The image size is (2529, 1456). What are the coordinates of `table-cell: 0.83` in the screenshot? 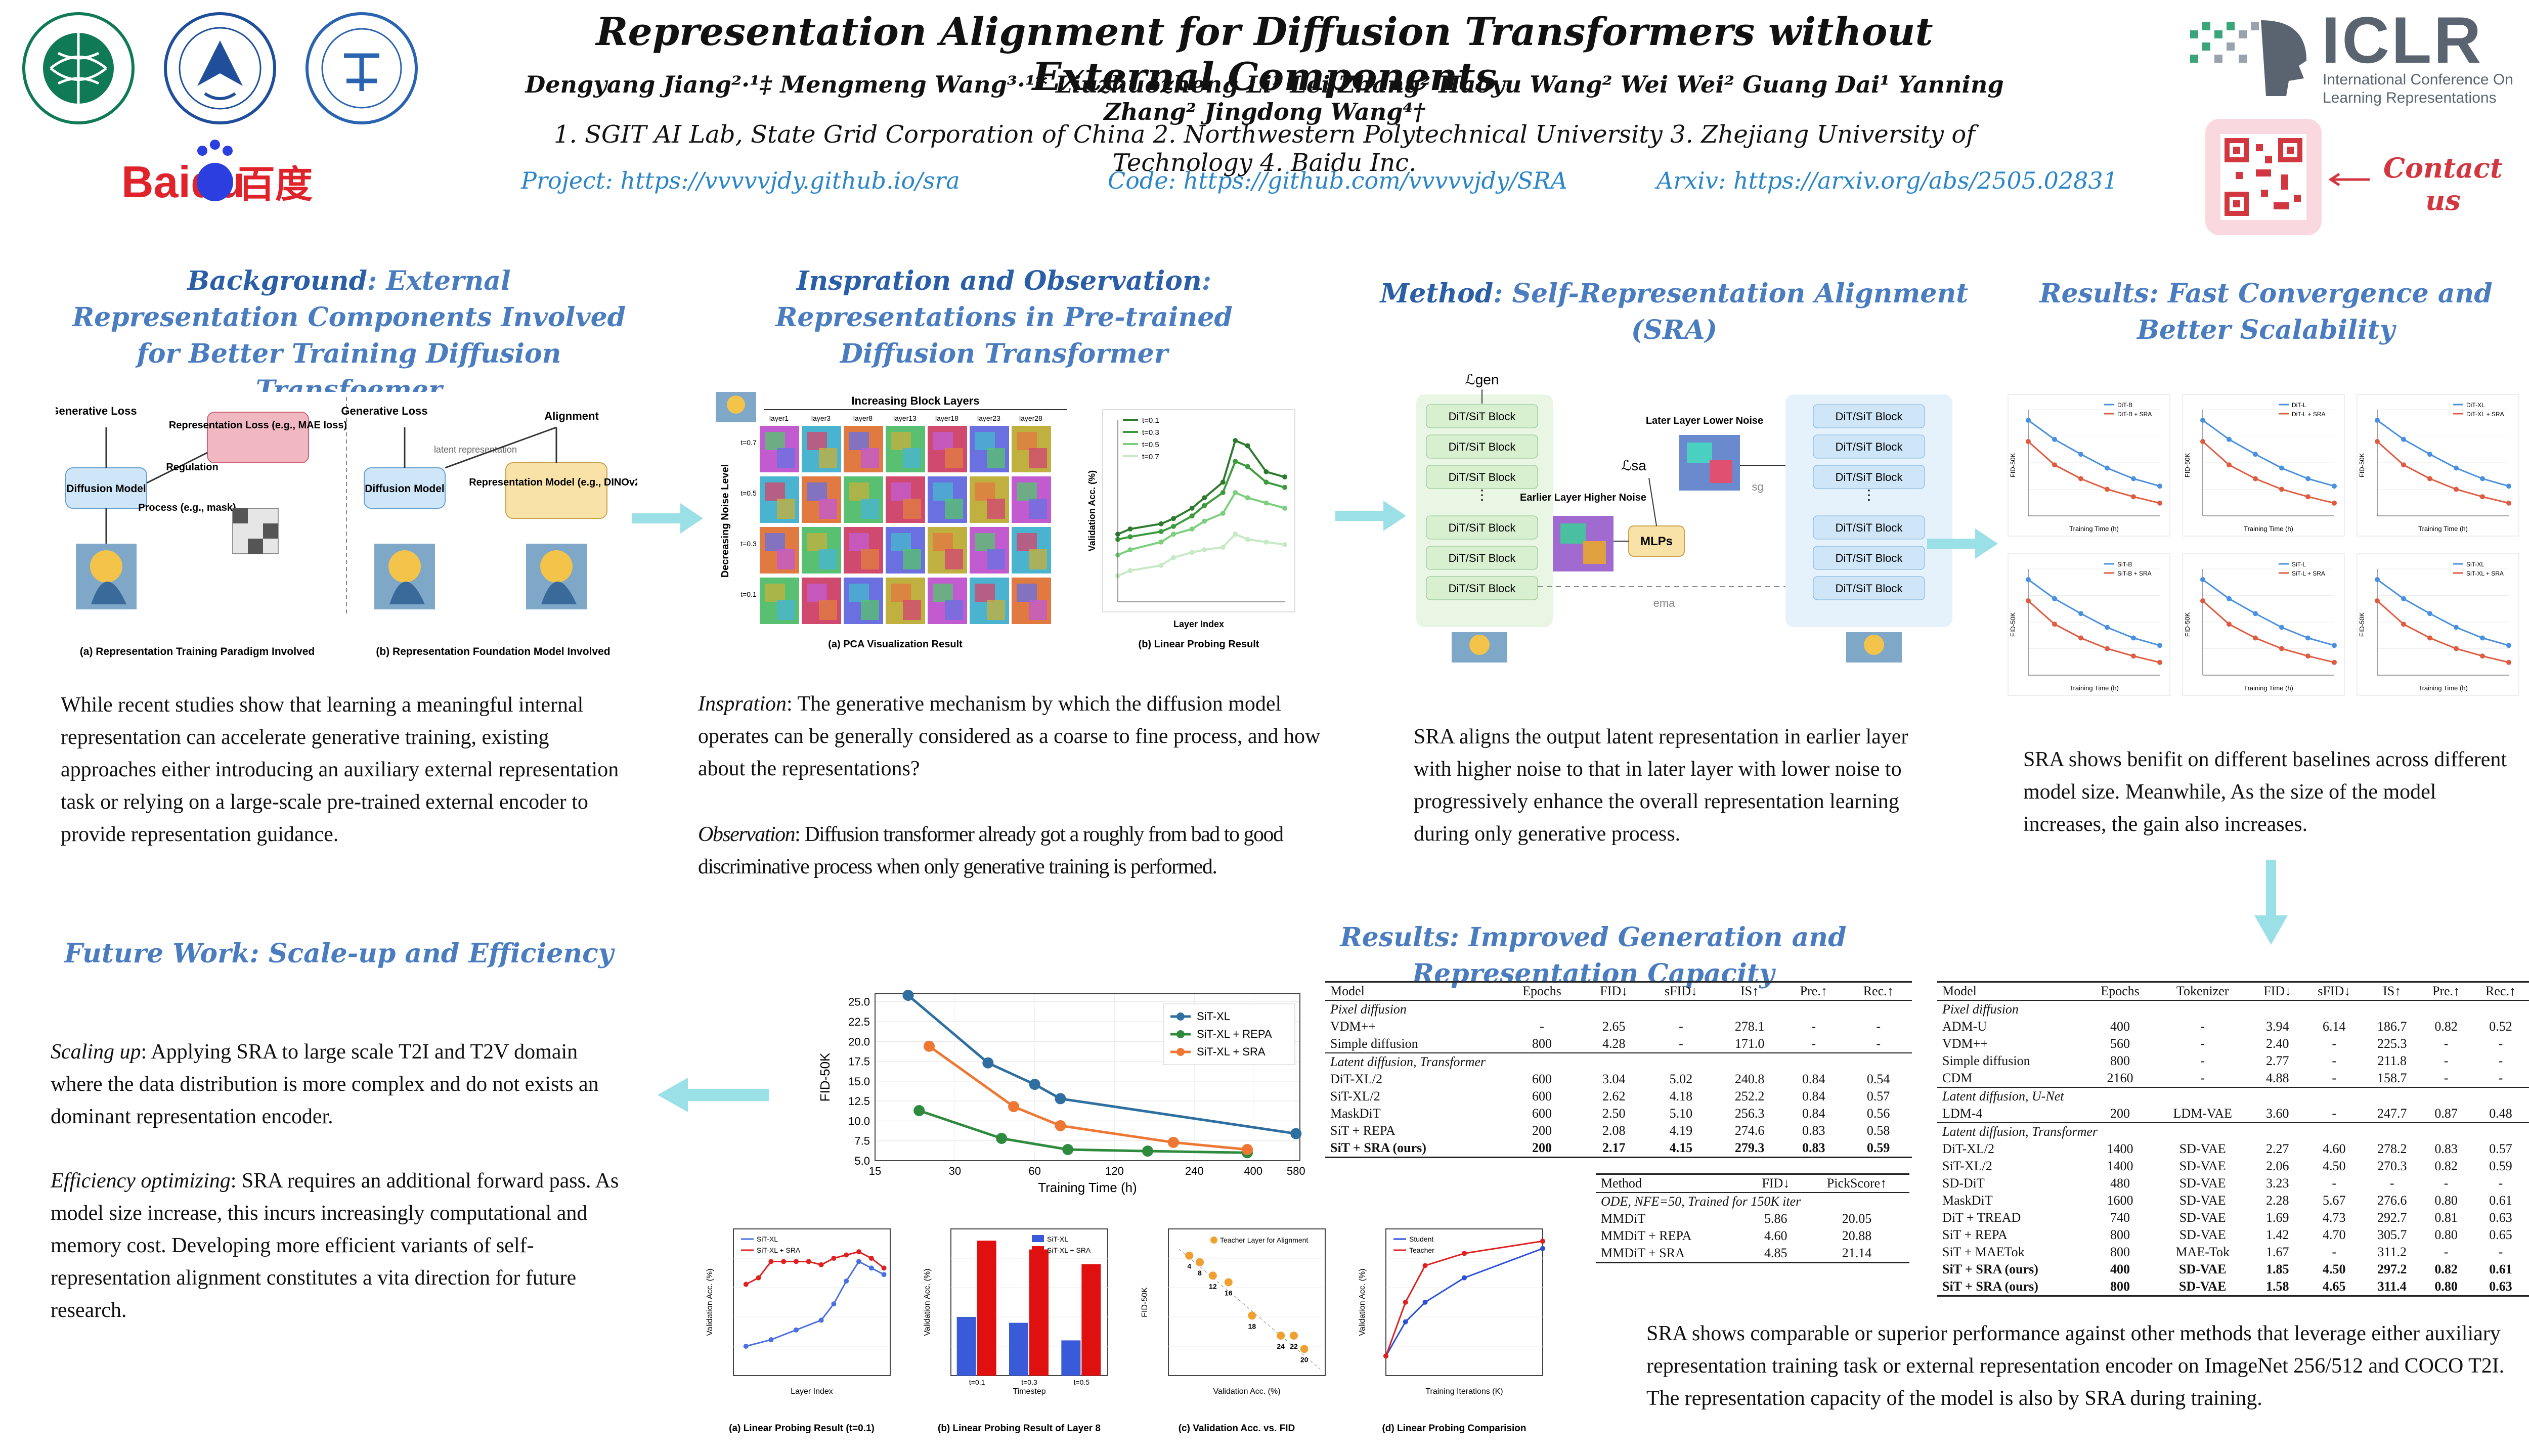 It's located at (1814, 1148).